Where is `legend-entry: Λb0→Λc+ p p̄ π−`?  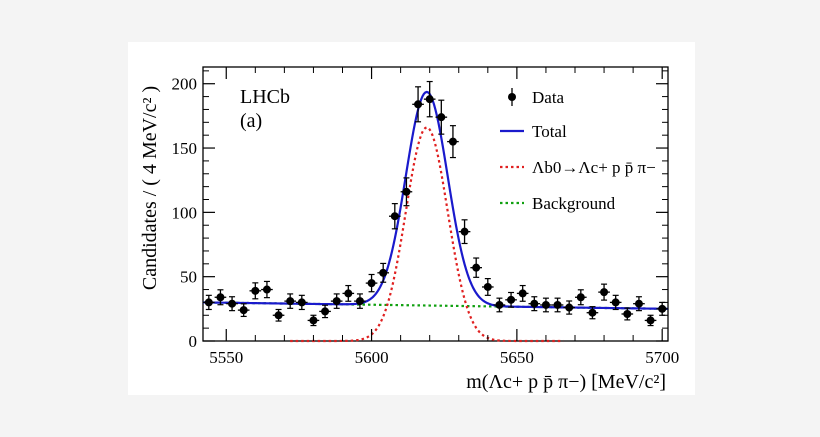
legend-entry: Λb0→Λc+ p p̄ π− is located at coordinates (578, 167).